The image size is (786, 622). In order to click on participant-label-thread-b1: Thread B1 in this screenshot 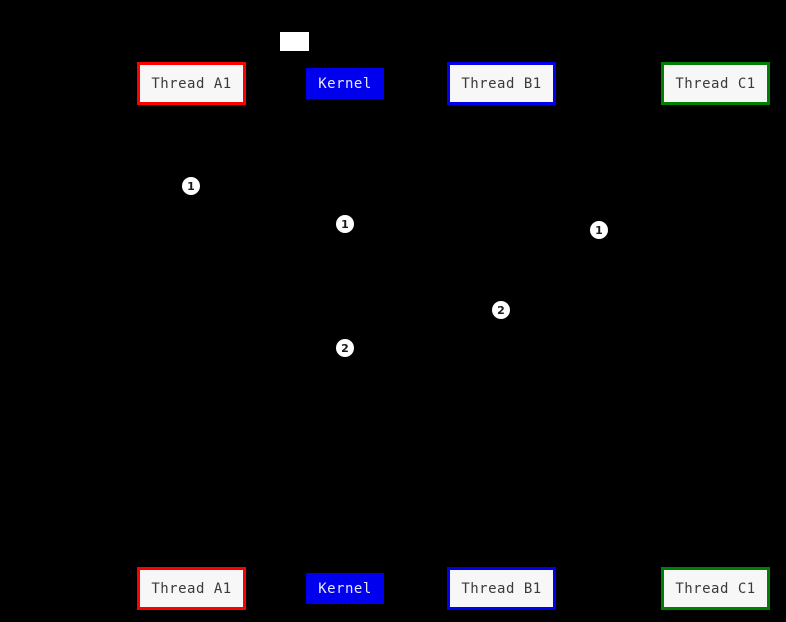, I will do `click(501, 83)`.